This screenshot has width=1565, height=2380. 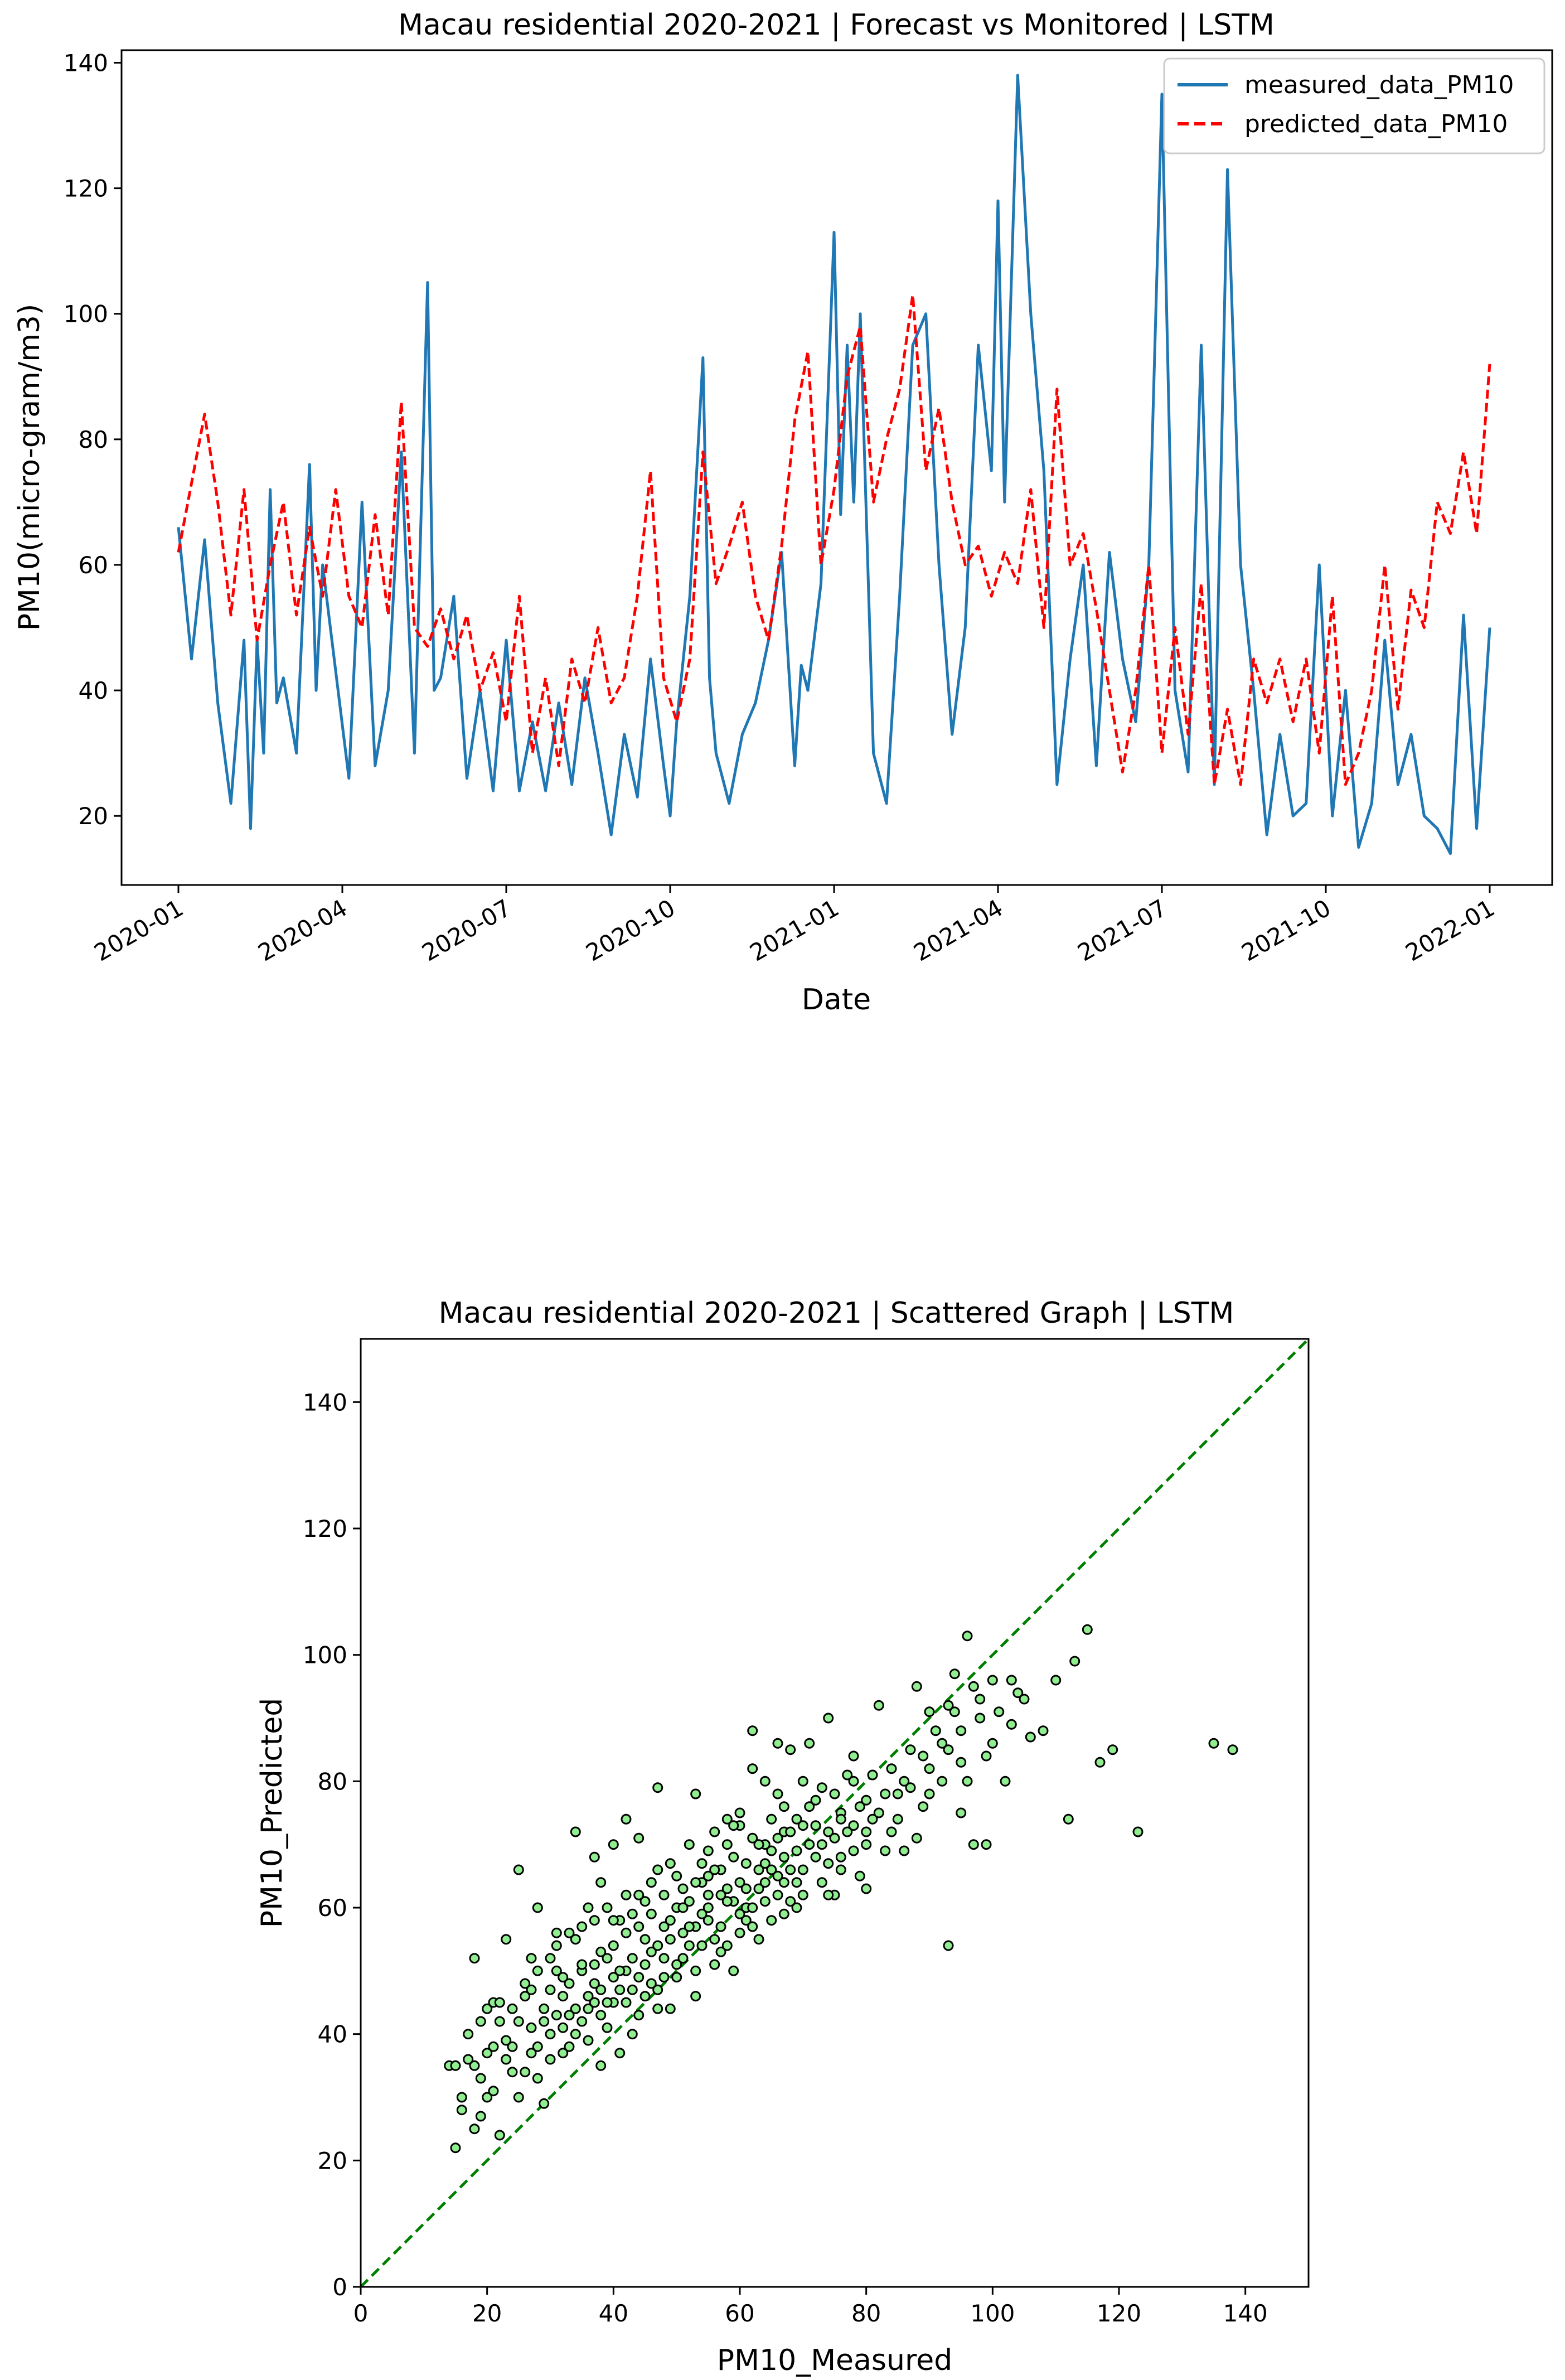 I want to click on y-tick-label: 20, so click(x=332, y=2160).